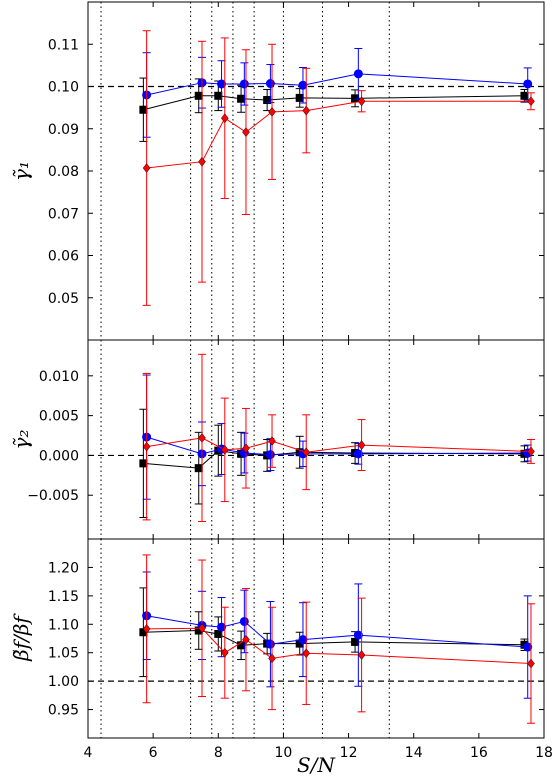  What do you see at coordinates (63, 597) in the screenshot?
I see `y-tick-label: 1.15` at bounding box center [63, 597].